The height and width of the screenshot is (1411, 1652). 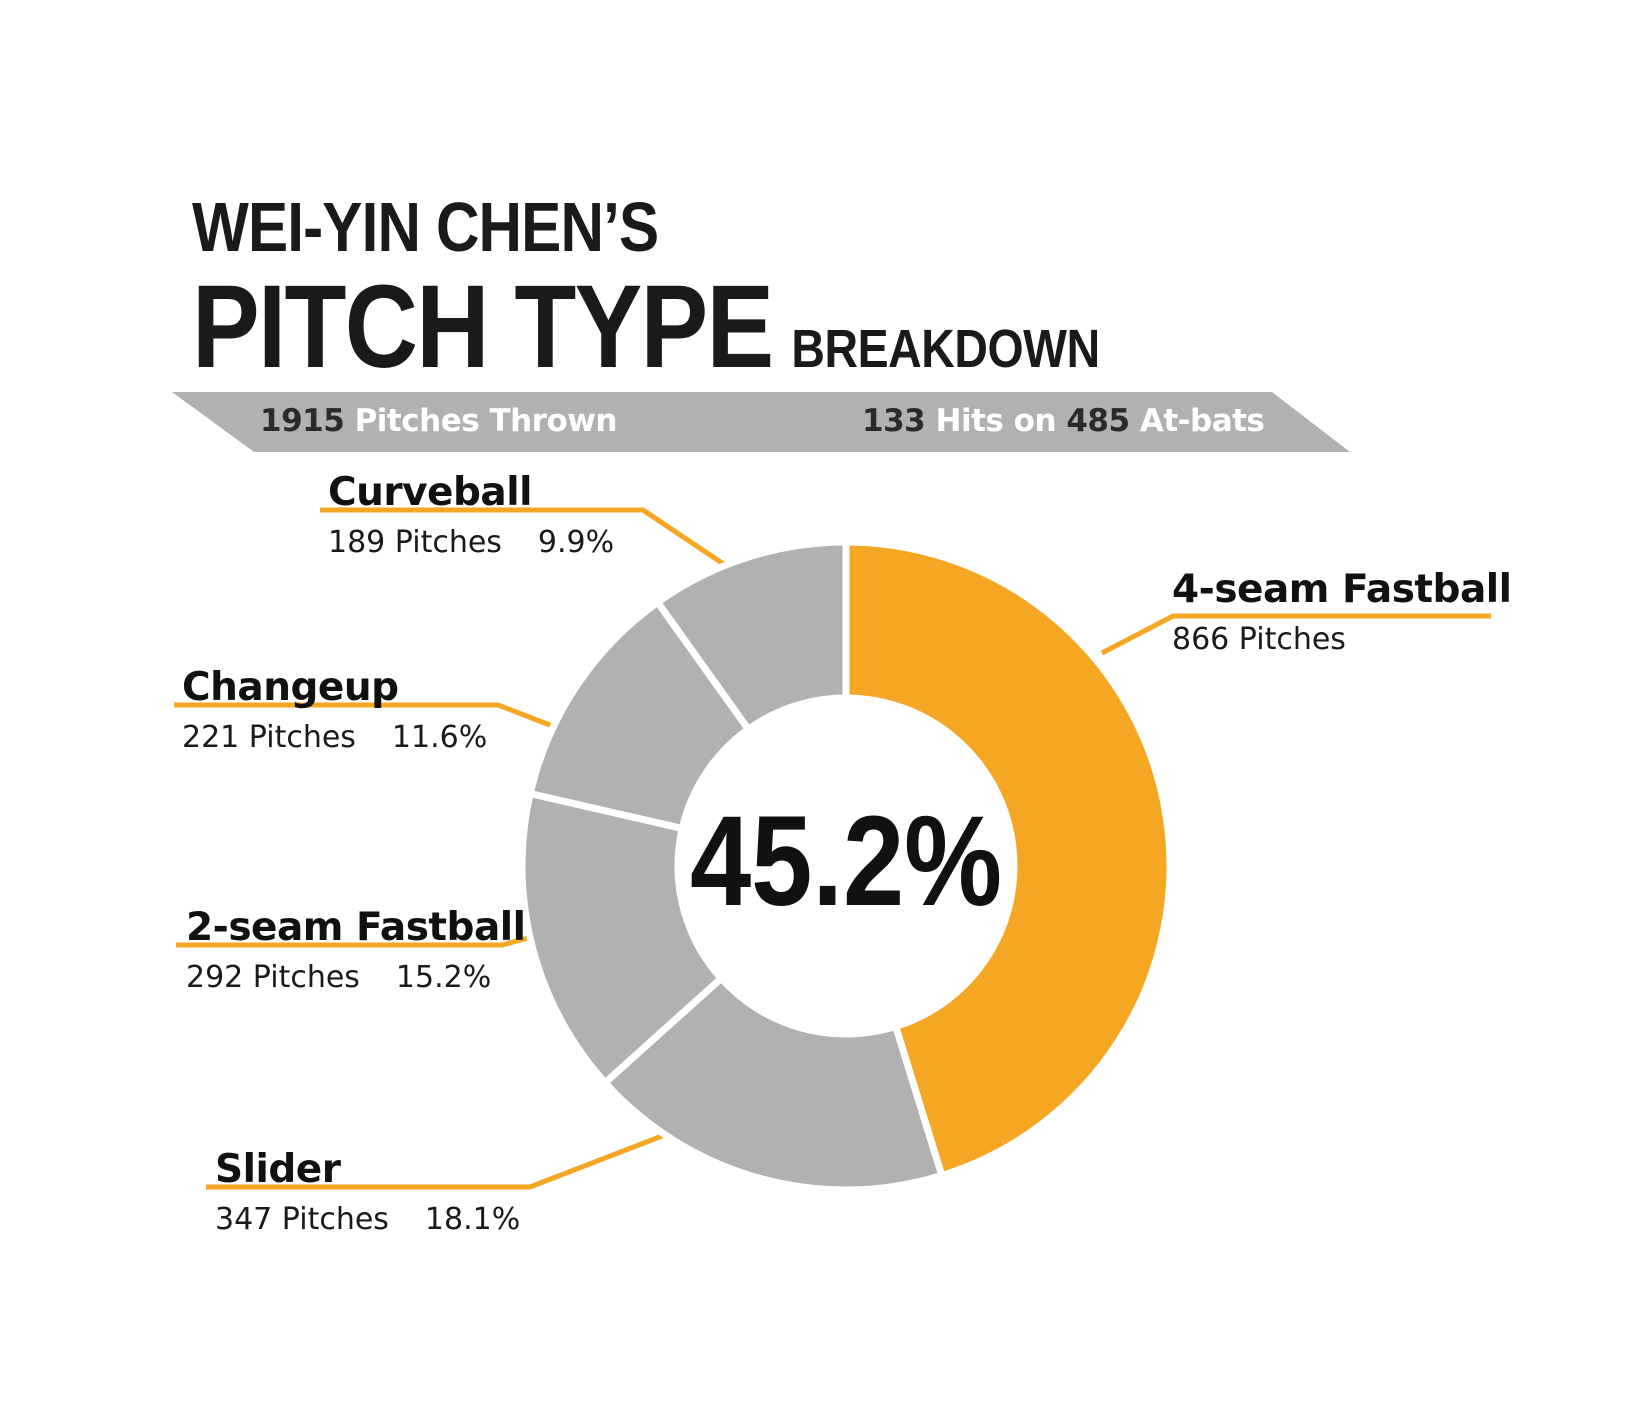 What do you see at coordinates (302, 421) in the screenshot?
I see `pitches-count: 1915` at bounding box center [302, 421].